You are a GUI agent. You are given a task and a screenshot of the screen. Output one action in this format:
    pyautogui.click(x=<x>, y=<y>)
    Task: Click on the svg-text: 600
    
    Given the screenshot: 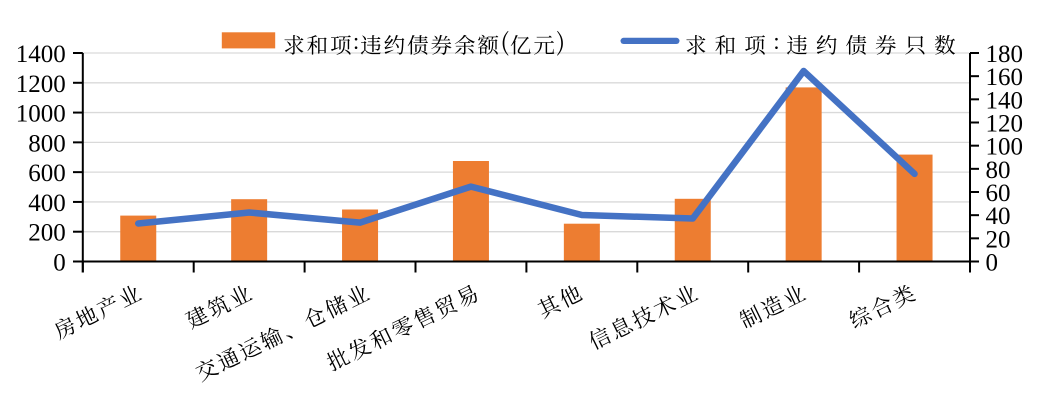 What is the action you would take?
    pyautogui.click(x=47, y=173)
    